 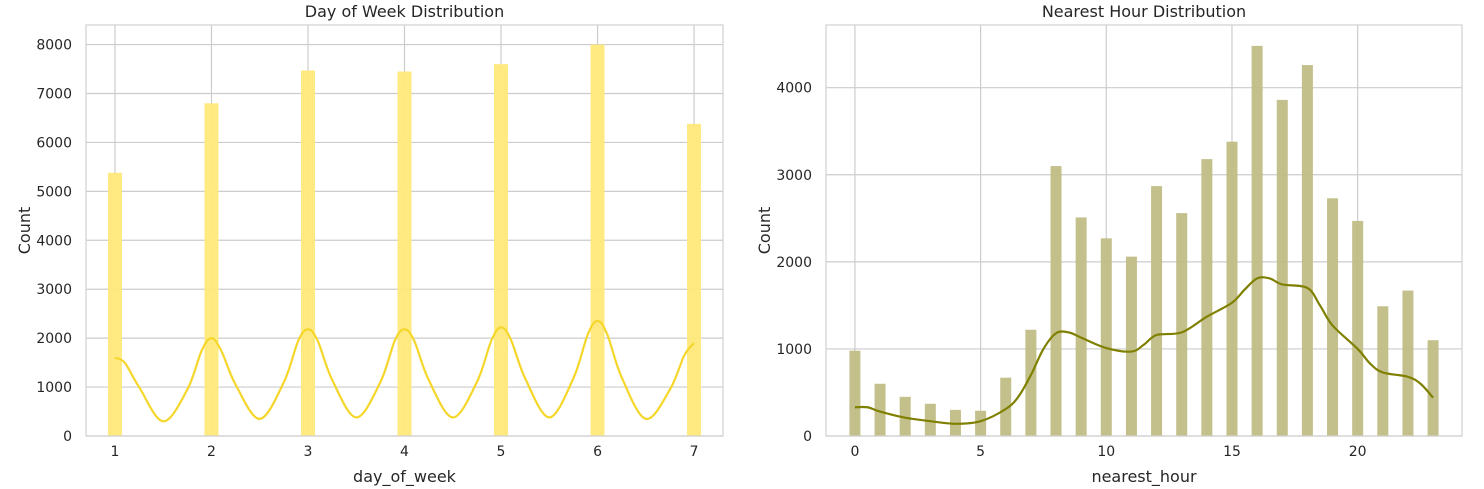 I want to click on y-axis-label-nearest-hour: Count, so click(x=764, y=231).